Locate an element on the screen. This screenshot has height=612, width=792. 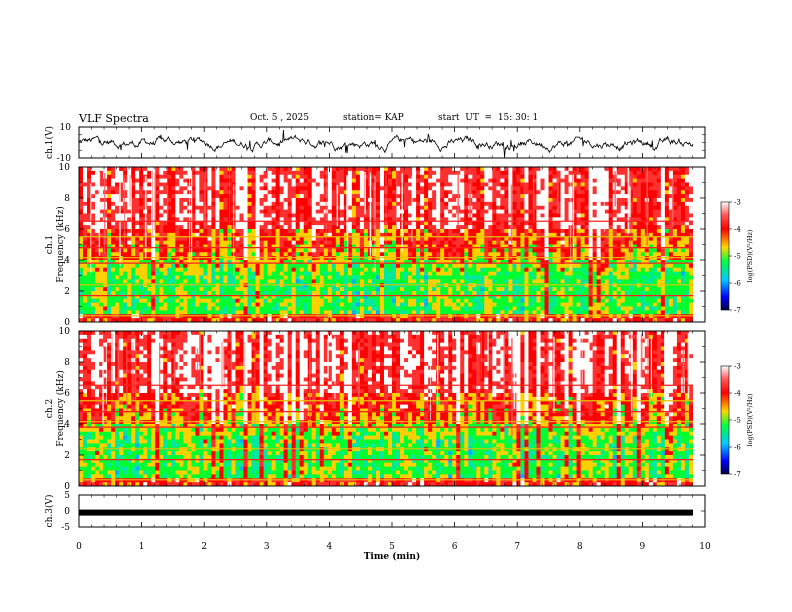
ch1-y-tick-label: 10 is located at coordinates (66, 128).